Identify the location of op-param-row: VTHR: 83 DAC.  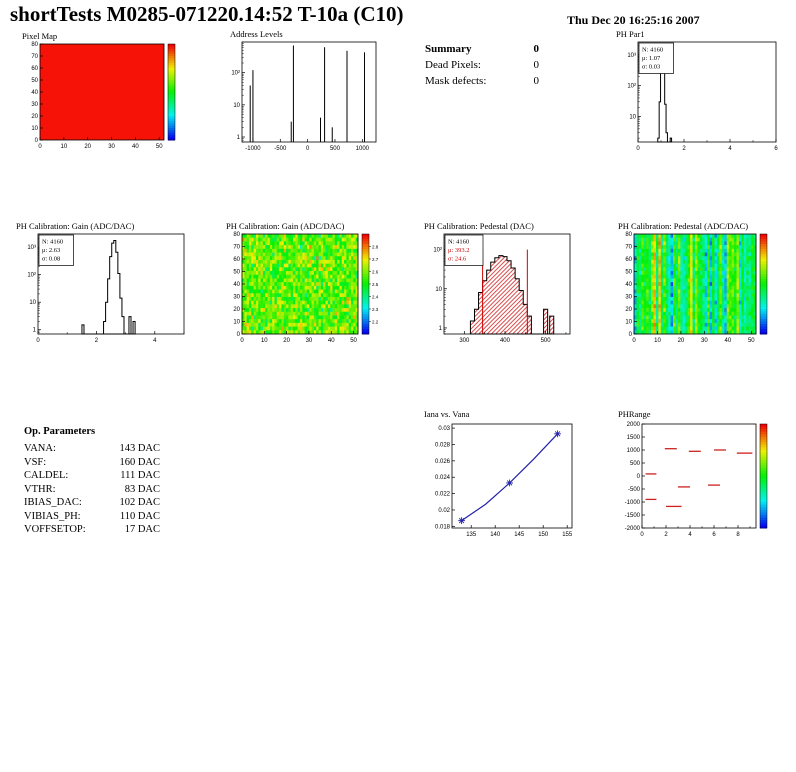
(92, 489).